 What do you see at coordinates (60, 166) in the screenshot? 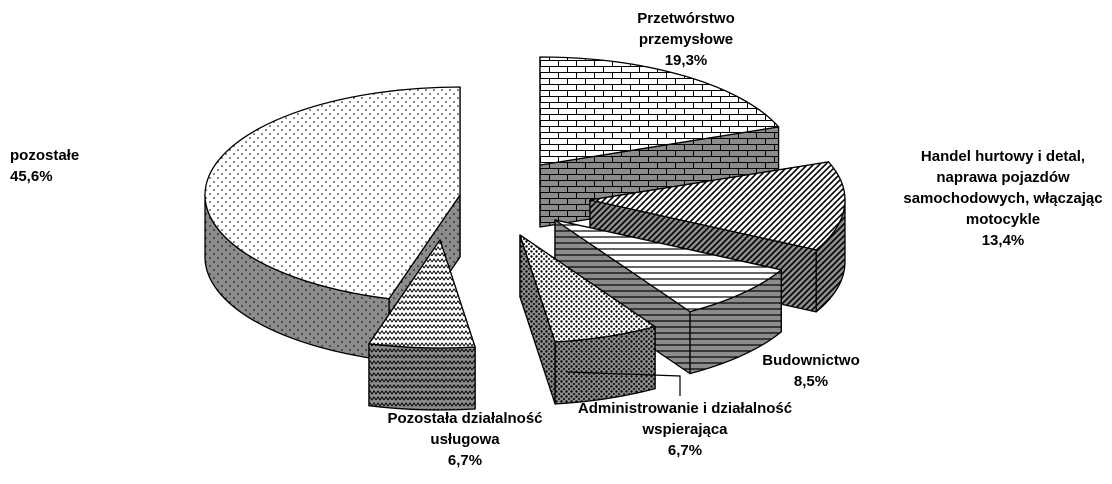
I see `slice-label: pozostałe 45,6%` at bounding box center [60, 166].